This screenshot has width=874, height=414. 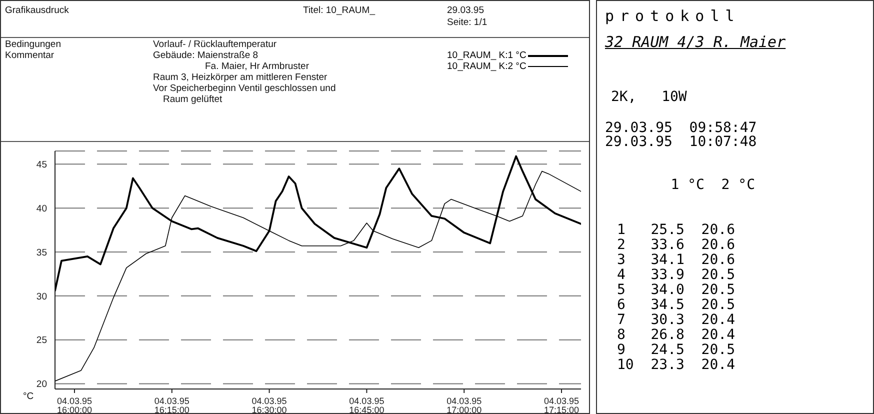 I want to click on chart-title: Titel: 10_RAUM_, so click(x=339, y=10).